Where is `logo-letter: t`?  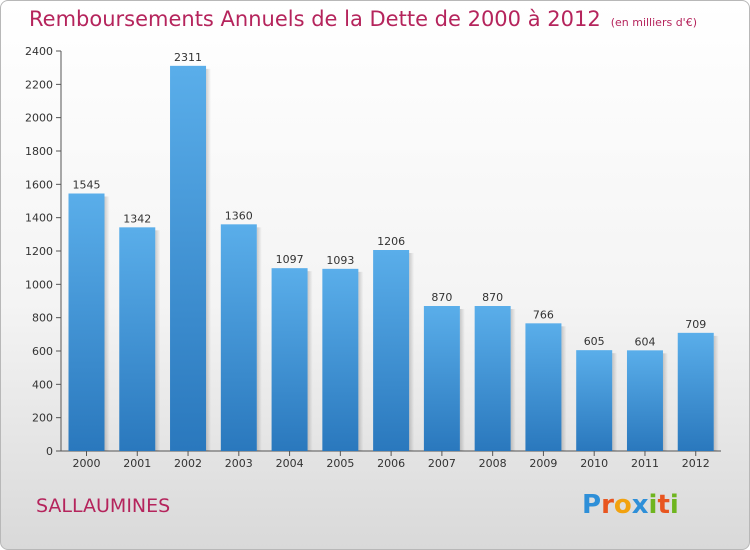
logo-letter: t is located at coordinates (663, 505).